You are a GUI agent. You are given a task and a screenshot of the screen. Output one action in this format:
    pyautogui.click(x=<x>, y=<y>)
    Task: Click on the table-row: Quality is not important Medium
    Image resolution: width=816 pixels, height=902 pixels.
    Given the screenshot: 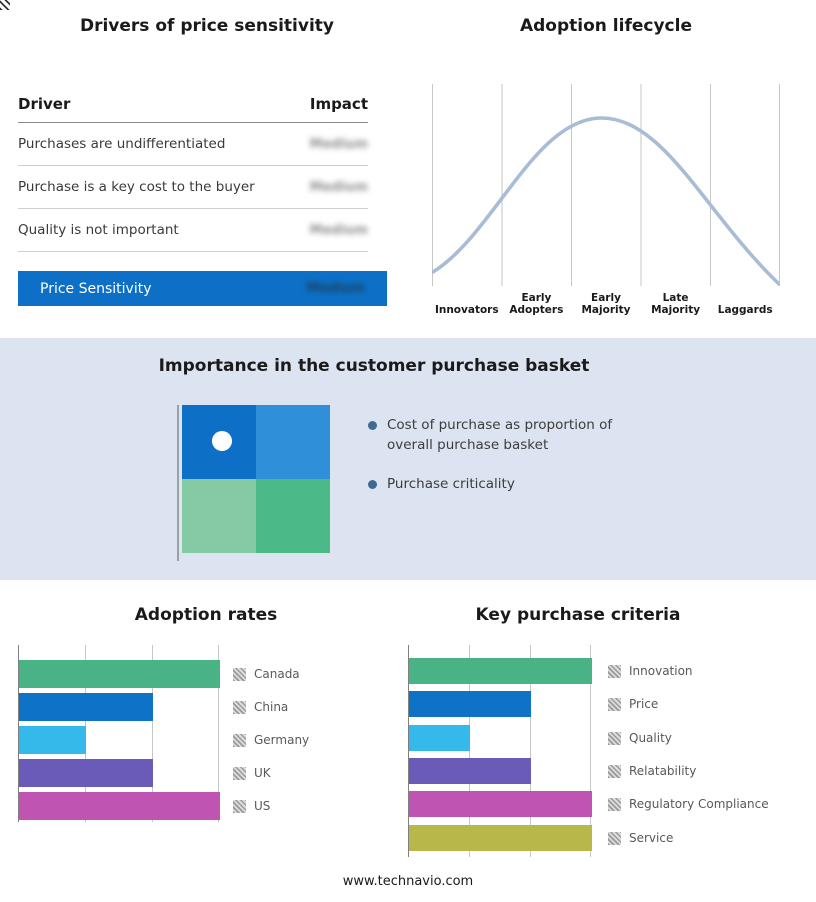 What is the action you would take?
    pyautogui.click(x=193, y=230)
    